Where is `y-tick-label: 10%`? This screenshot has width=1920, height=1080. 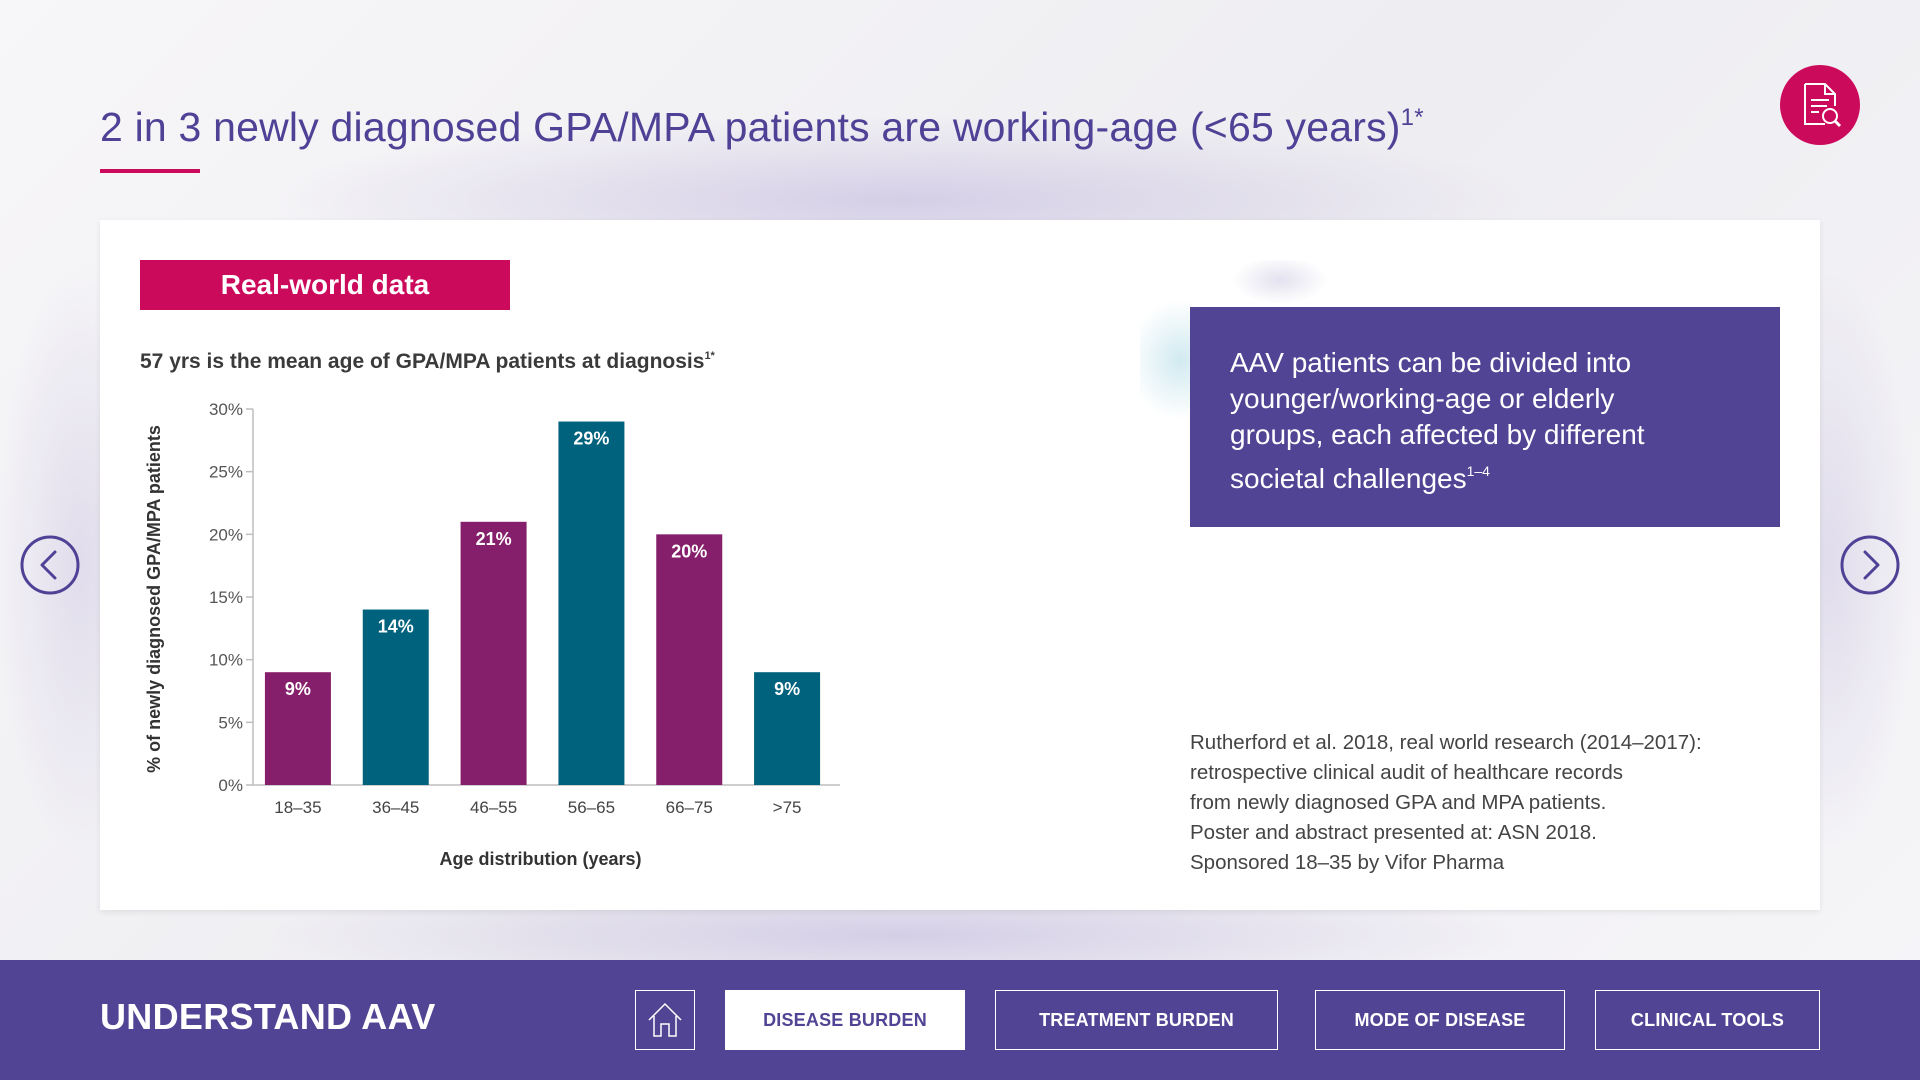
y-tick-label: 10% is located at coordinates (226, 660).